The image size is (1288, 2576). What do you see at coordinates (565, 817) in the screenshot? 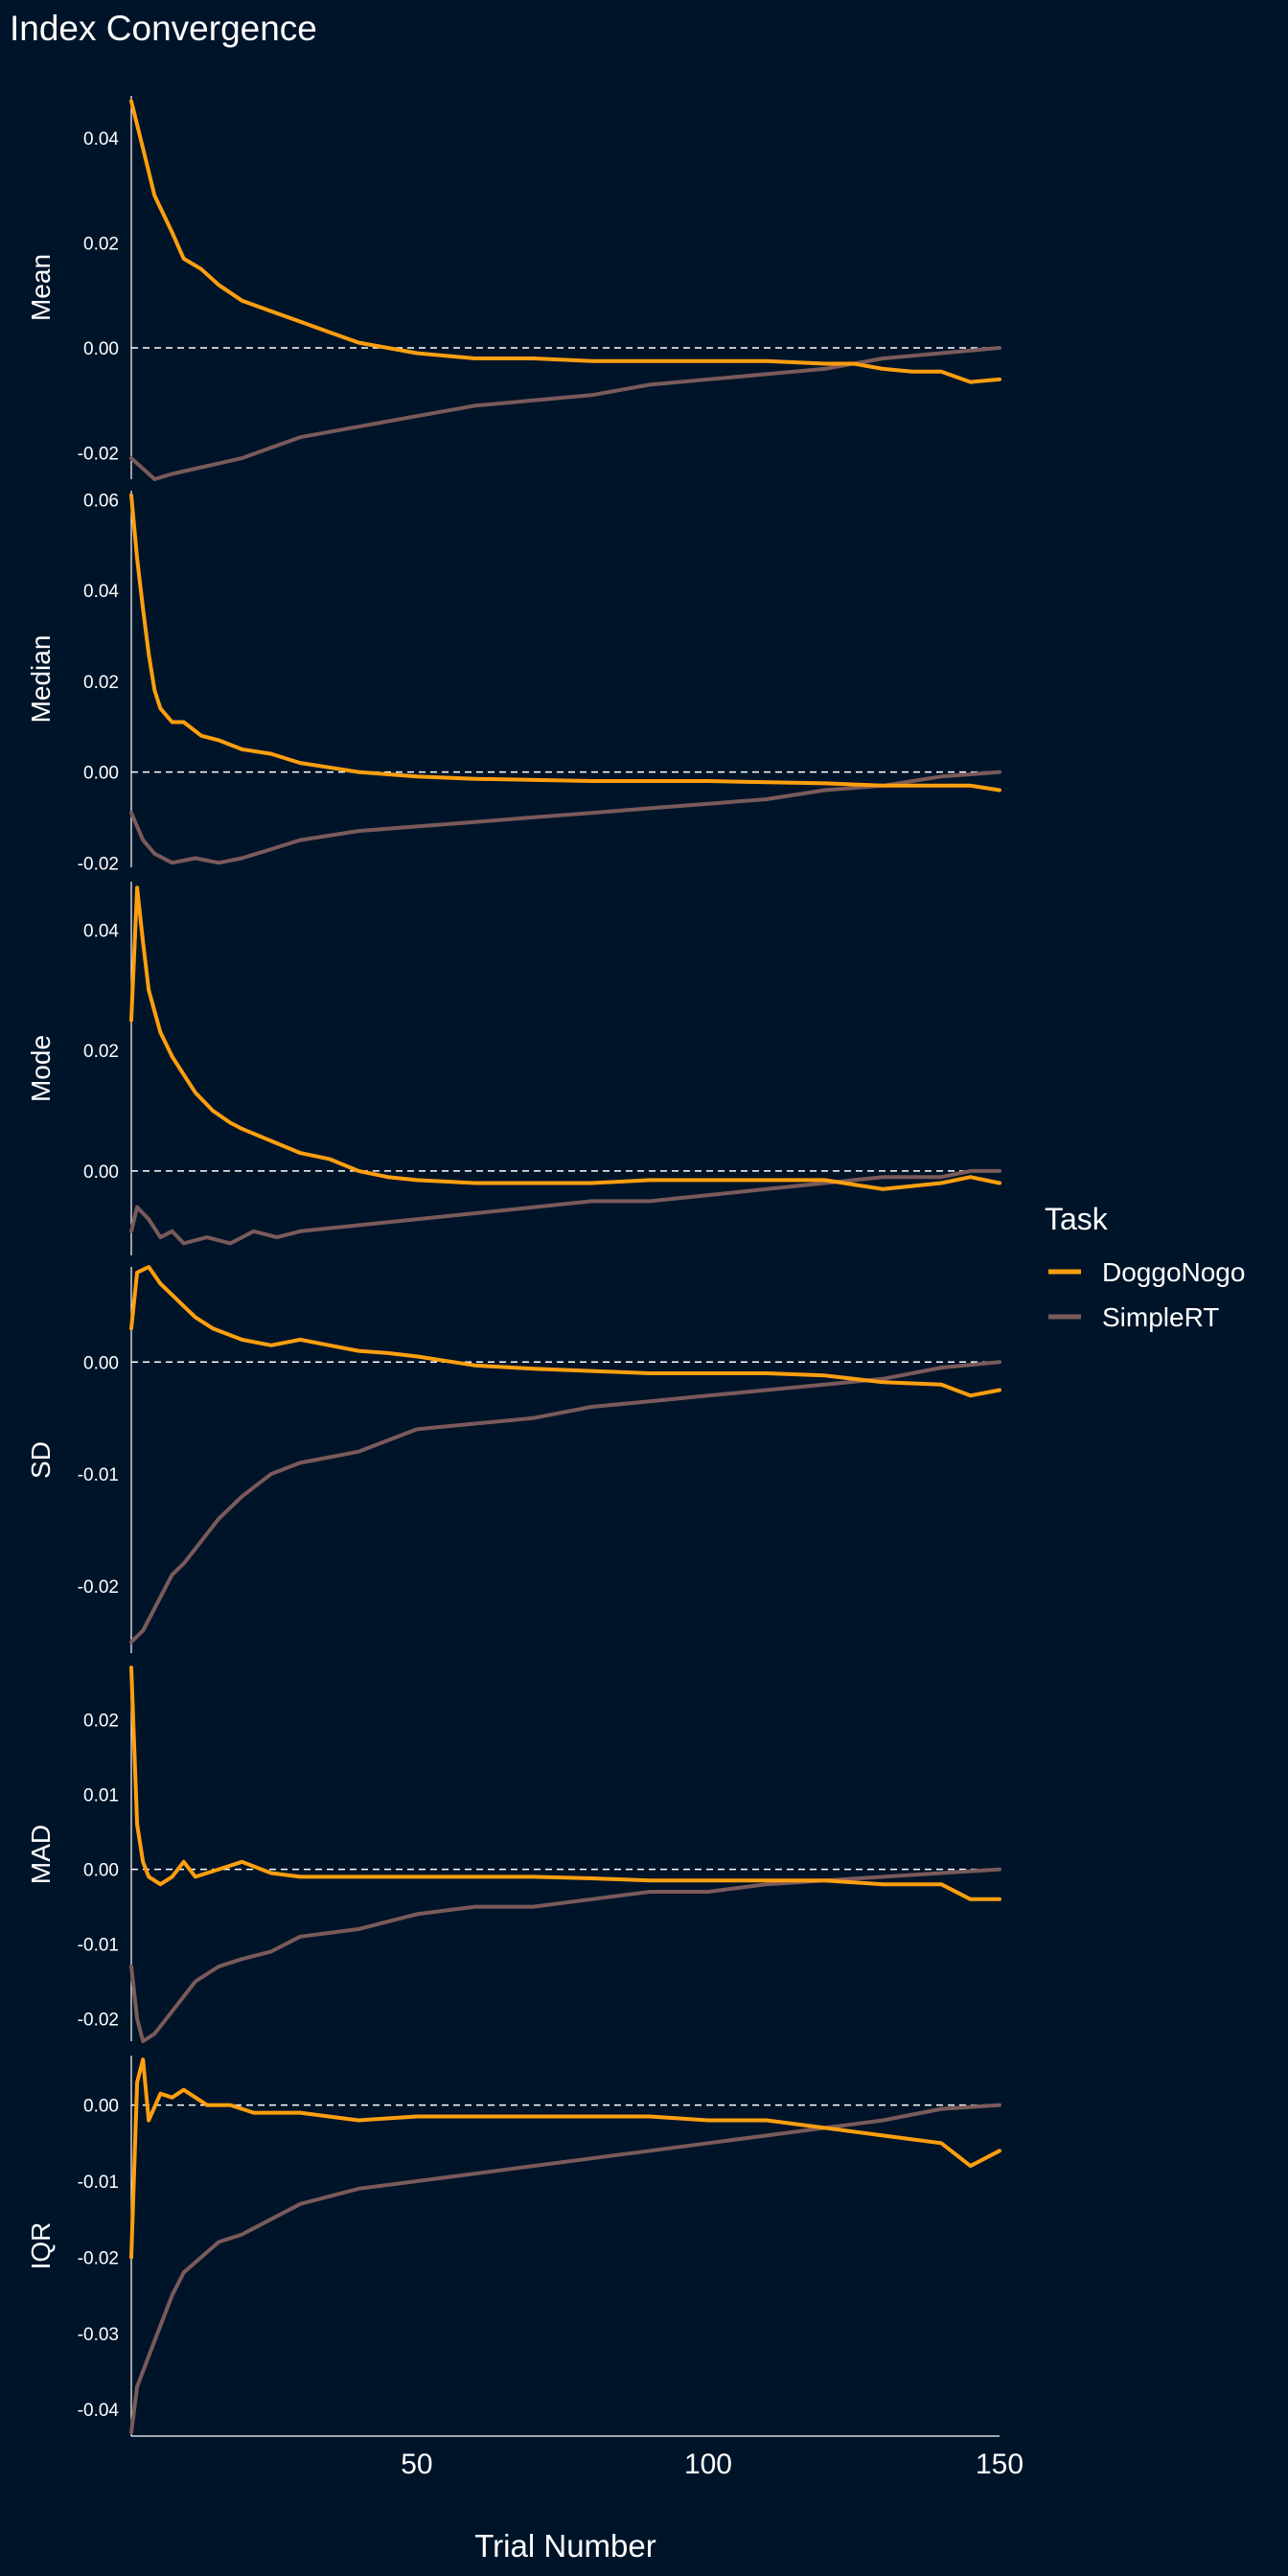
I see `series-line-simplert-median` at bounding box center [565, 817].